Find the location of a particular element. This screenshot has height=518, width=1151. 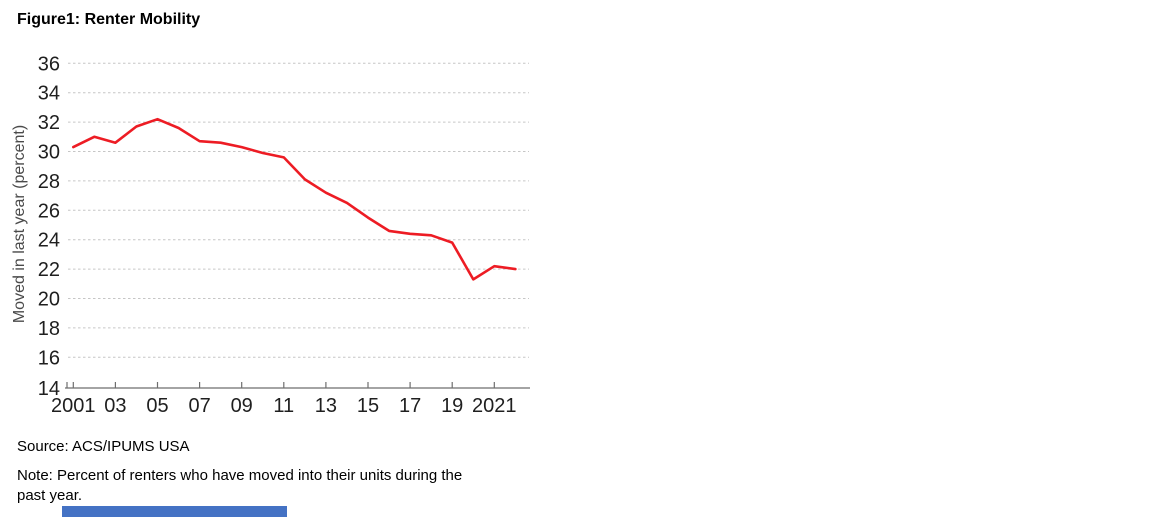

y-tick-label: 32 is located at coordinates (49, 123).